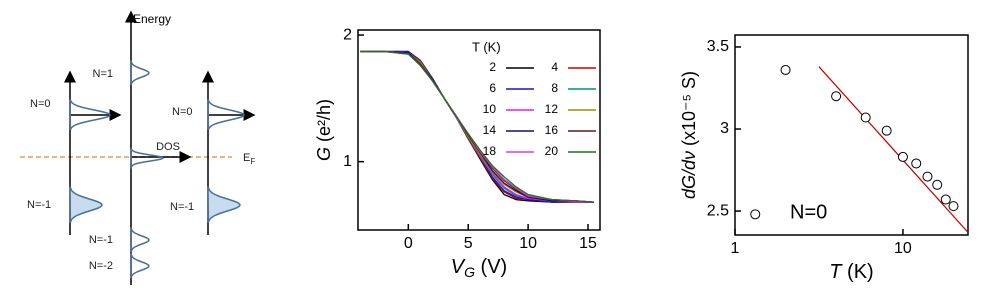 The height and width of the screenshot is (299, 1005). I want to click on legend-label: 2, so click(492, 67).